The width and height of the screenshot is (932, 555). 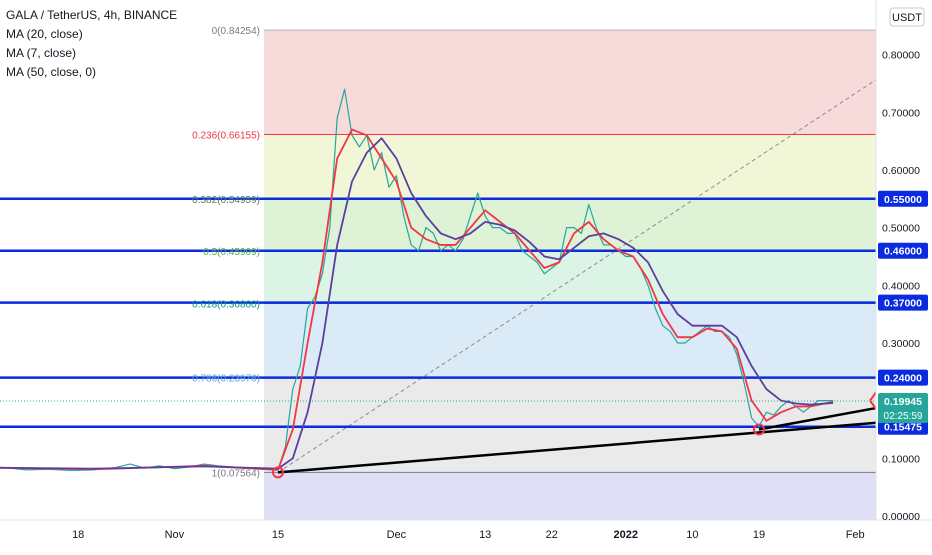 I want to click on y-tick-1: 0.70000, so click(x=901, y=113).